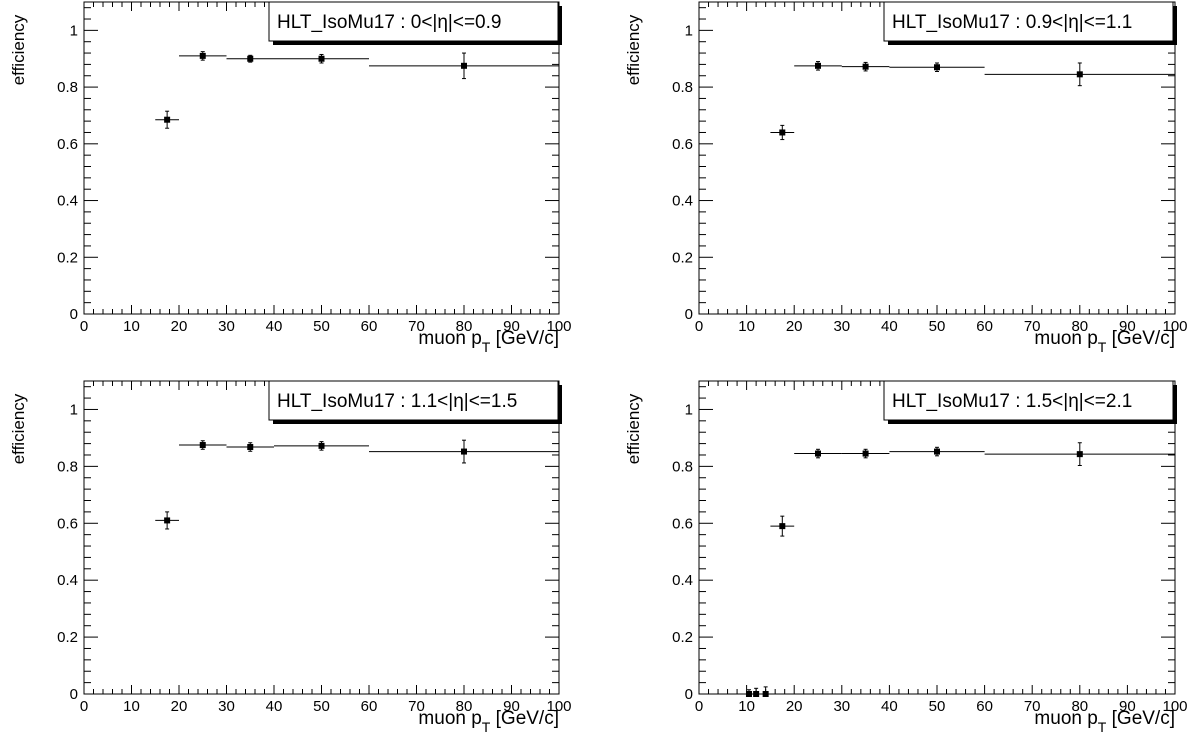 The image size is (1202, 742). Describe the element at coordinates (397, 401) in the screenshot. I see `legend-label: HLT_IsoMu17 : 1.1<|η|<=1.5` at that location.